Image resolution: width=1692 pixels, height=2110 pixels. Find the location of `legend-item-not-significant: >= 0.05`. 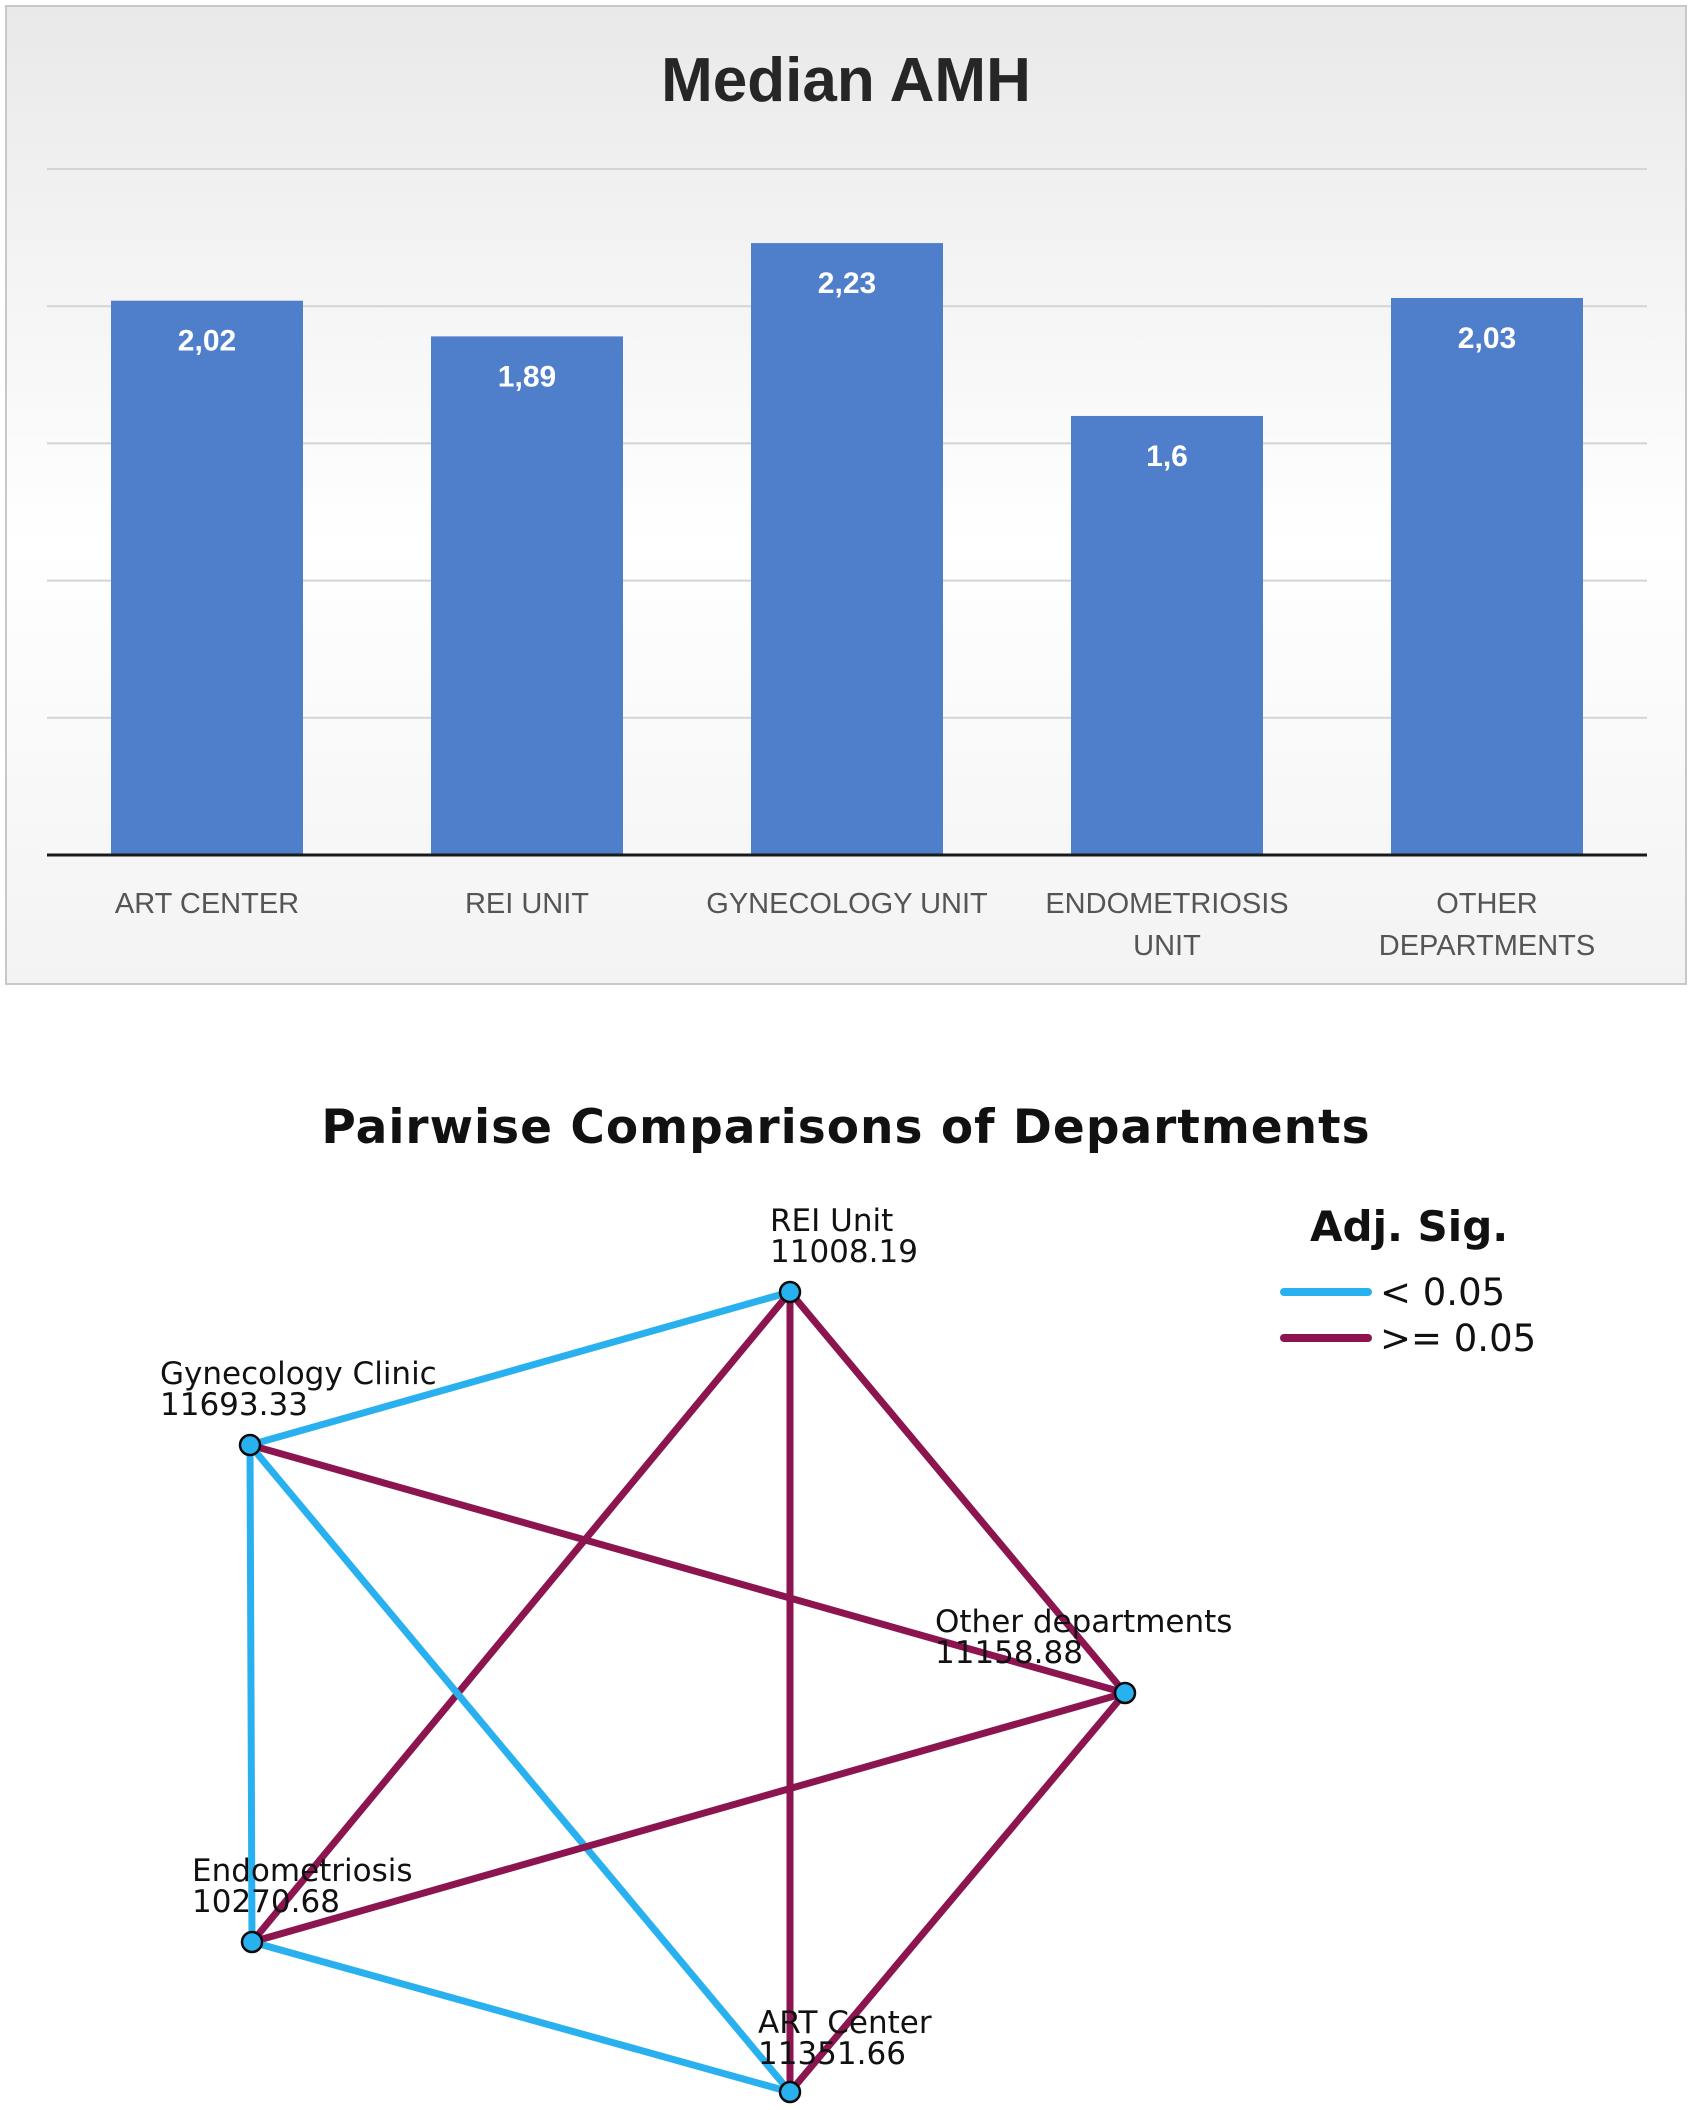

legend-item-not-significant: >= 0.05 is located at coordinates (1408, 1338).